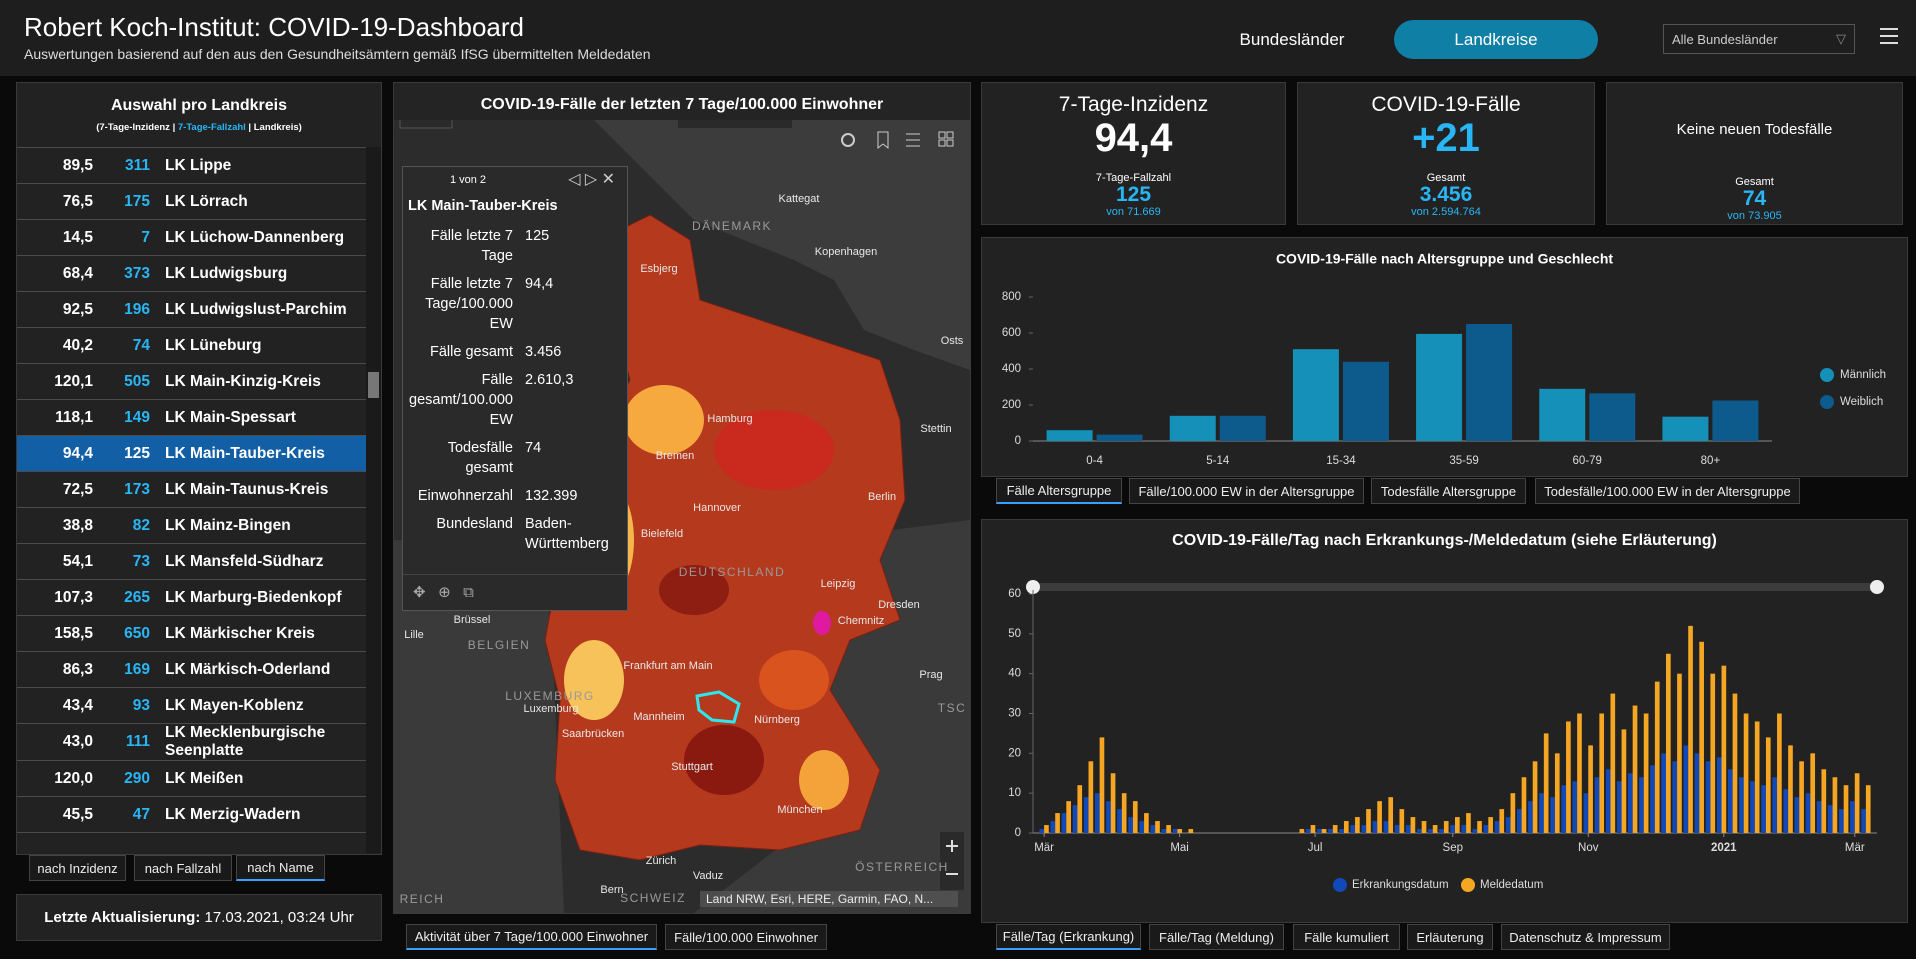  Describe the element at coordinates (77, 868) in the screenshot. I see `sort-button: nach Inzidenz` at that location.